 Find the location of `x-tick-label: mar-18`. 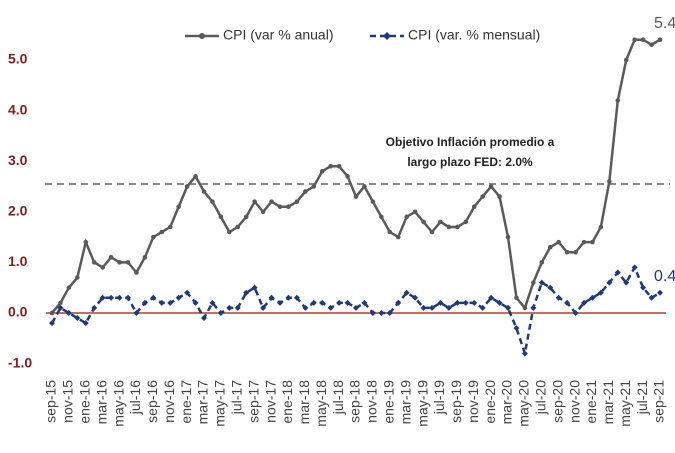

x-tick-label: mar-18 is located at coordinates (304, 402).